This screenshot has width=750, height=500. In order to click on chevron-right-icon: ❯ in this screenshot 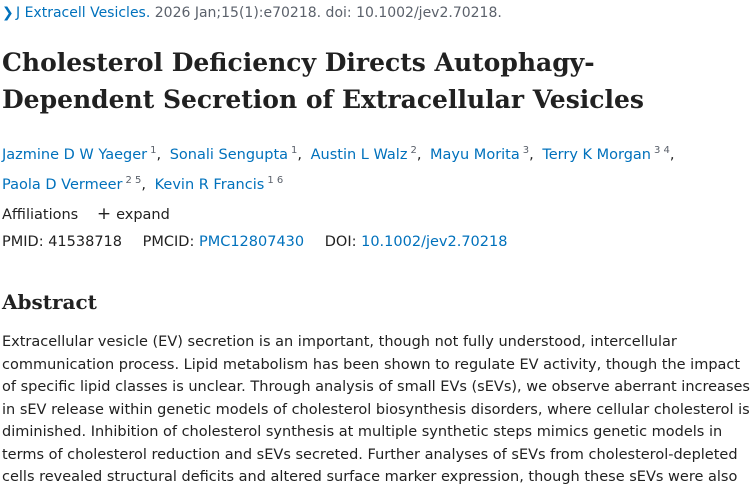, I will do `click(8, 13)`.